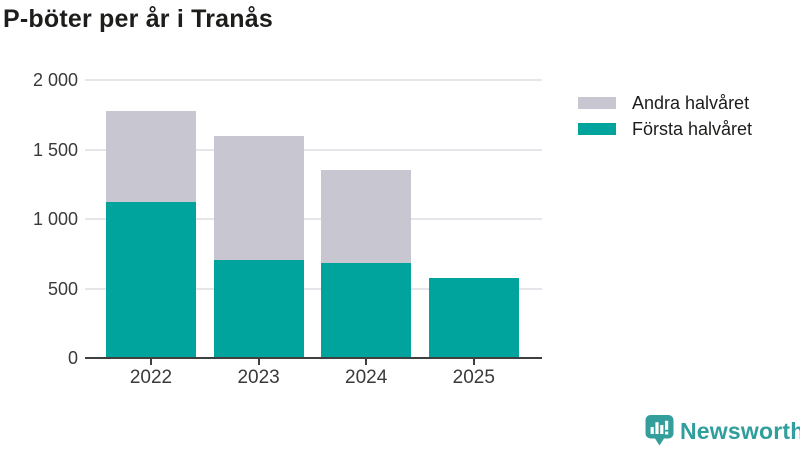  What do you see at coordinates (62, 288) in the screenshot?
I see `y-axis-tick-label: 500` at bounding box center [62, 288].